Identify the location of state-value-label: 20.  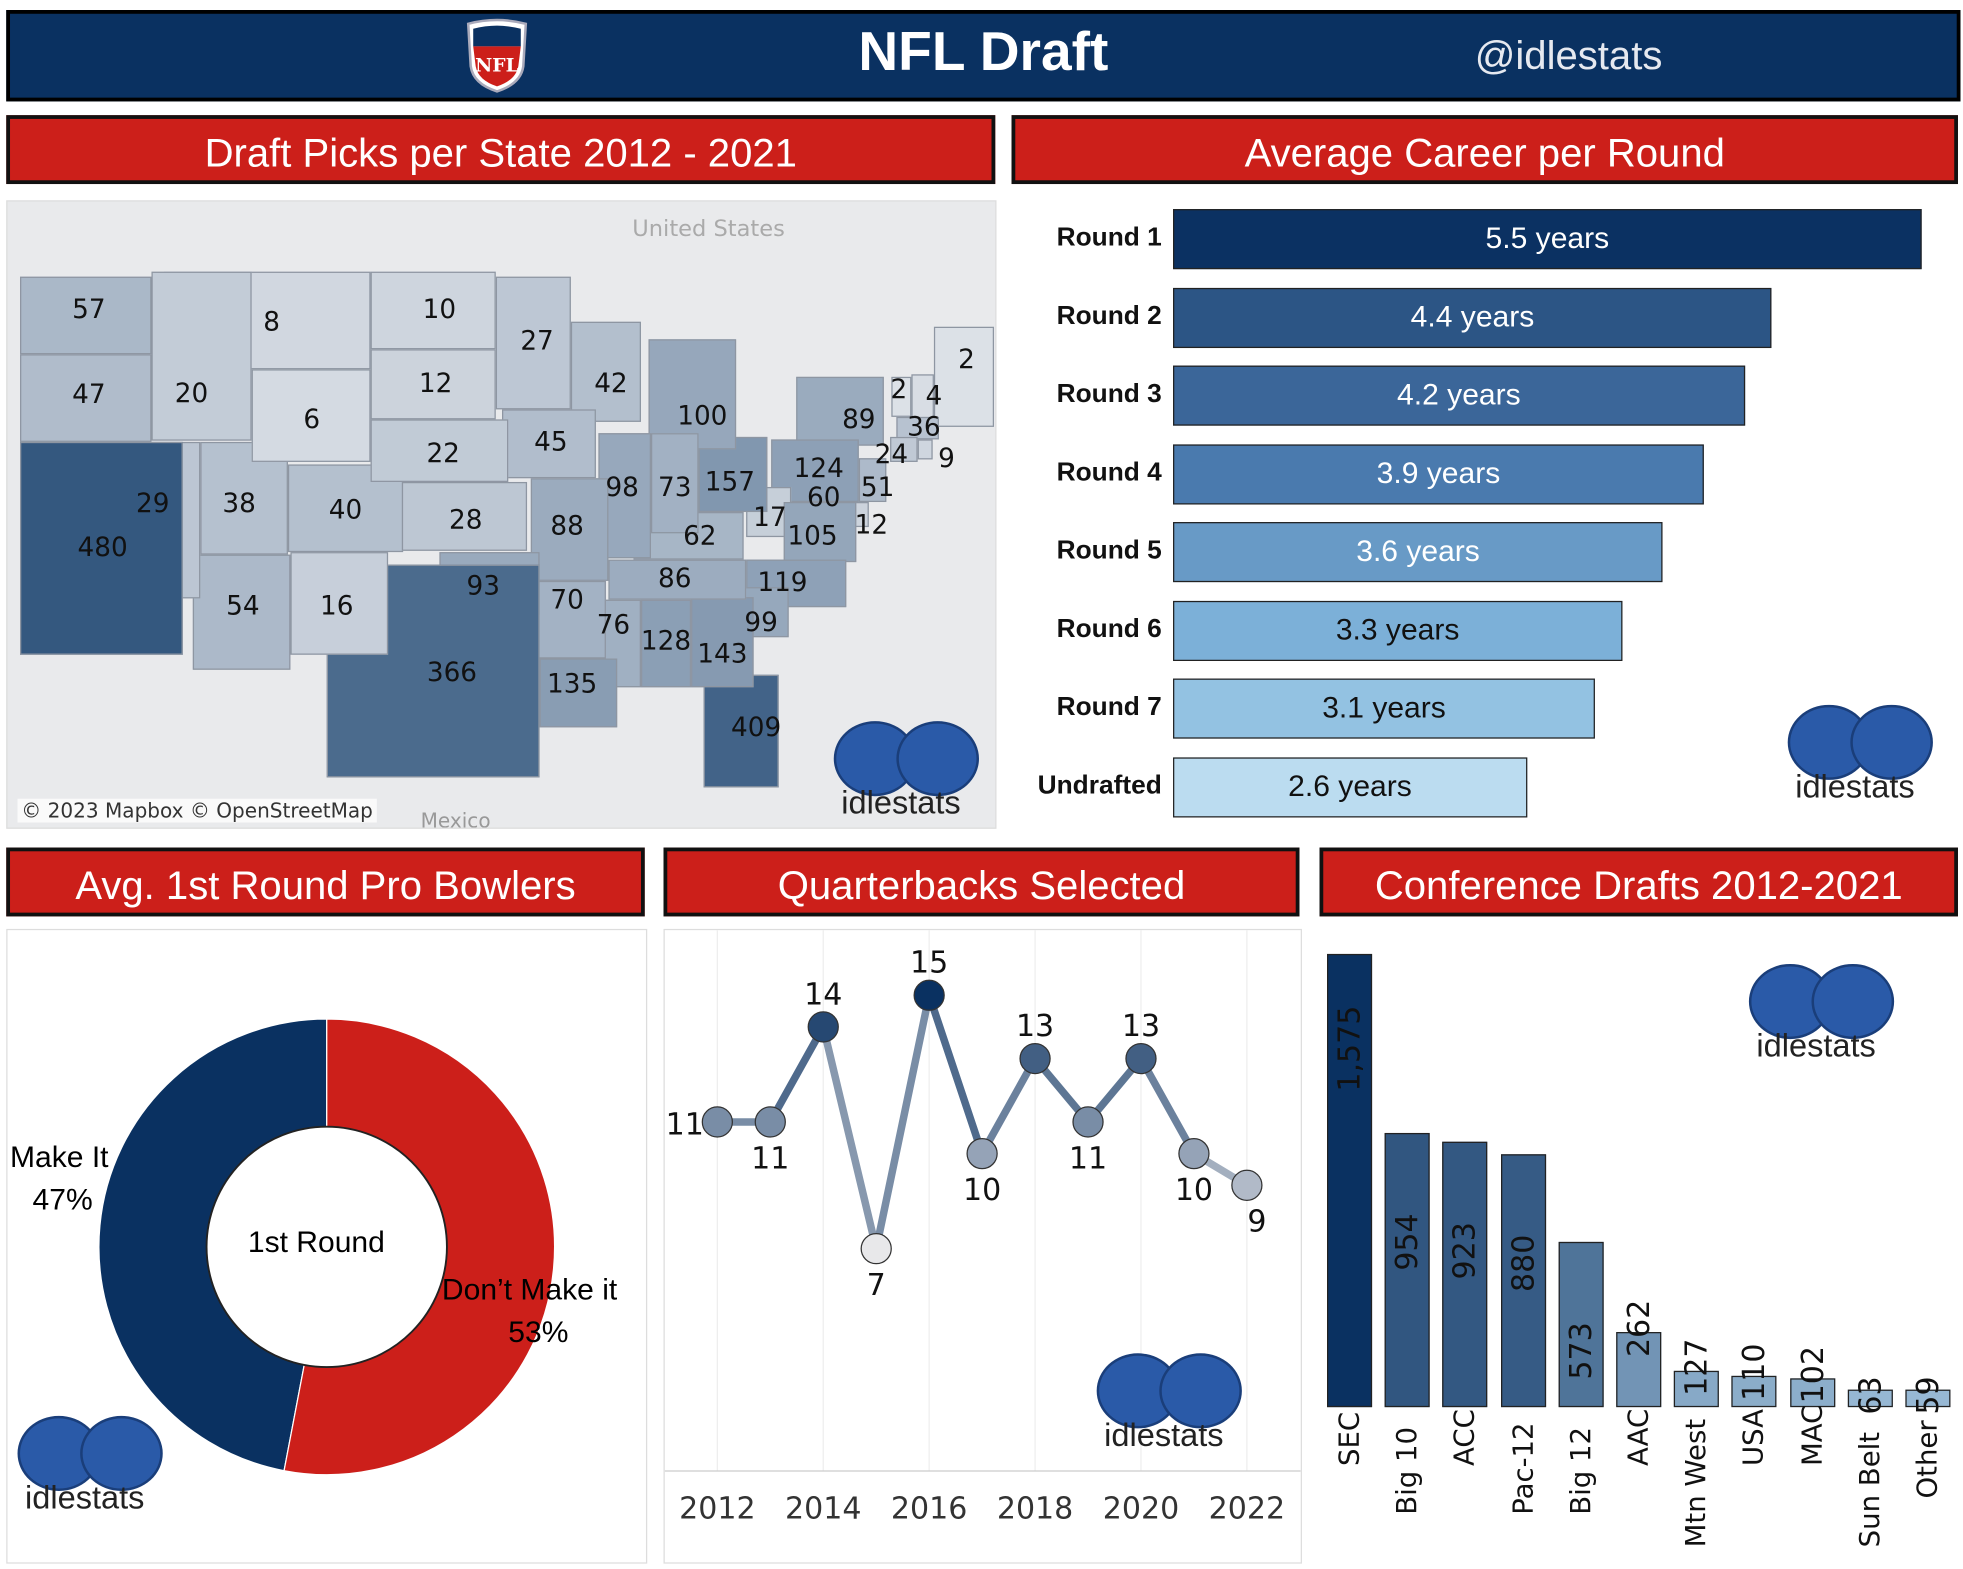
(191, 393).